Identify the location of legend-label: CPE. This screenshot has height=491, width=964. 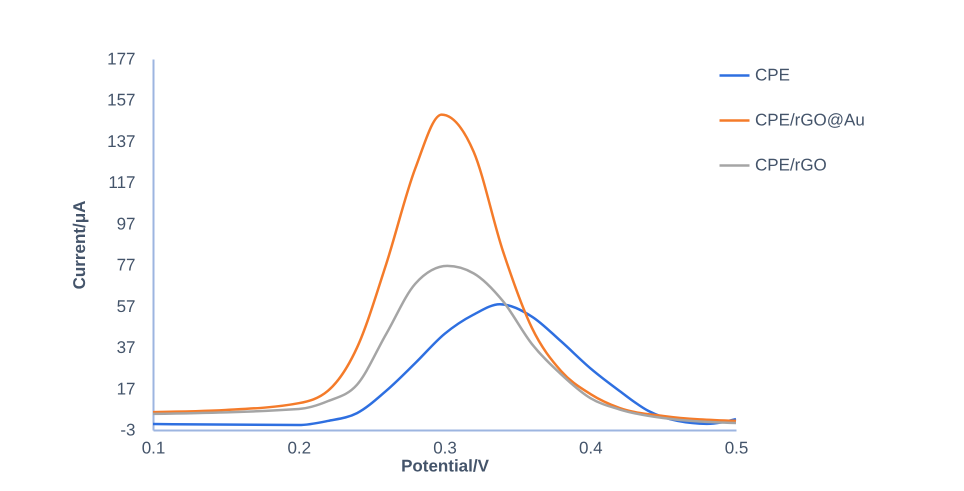
(772, 75).